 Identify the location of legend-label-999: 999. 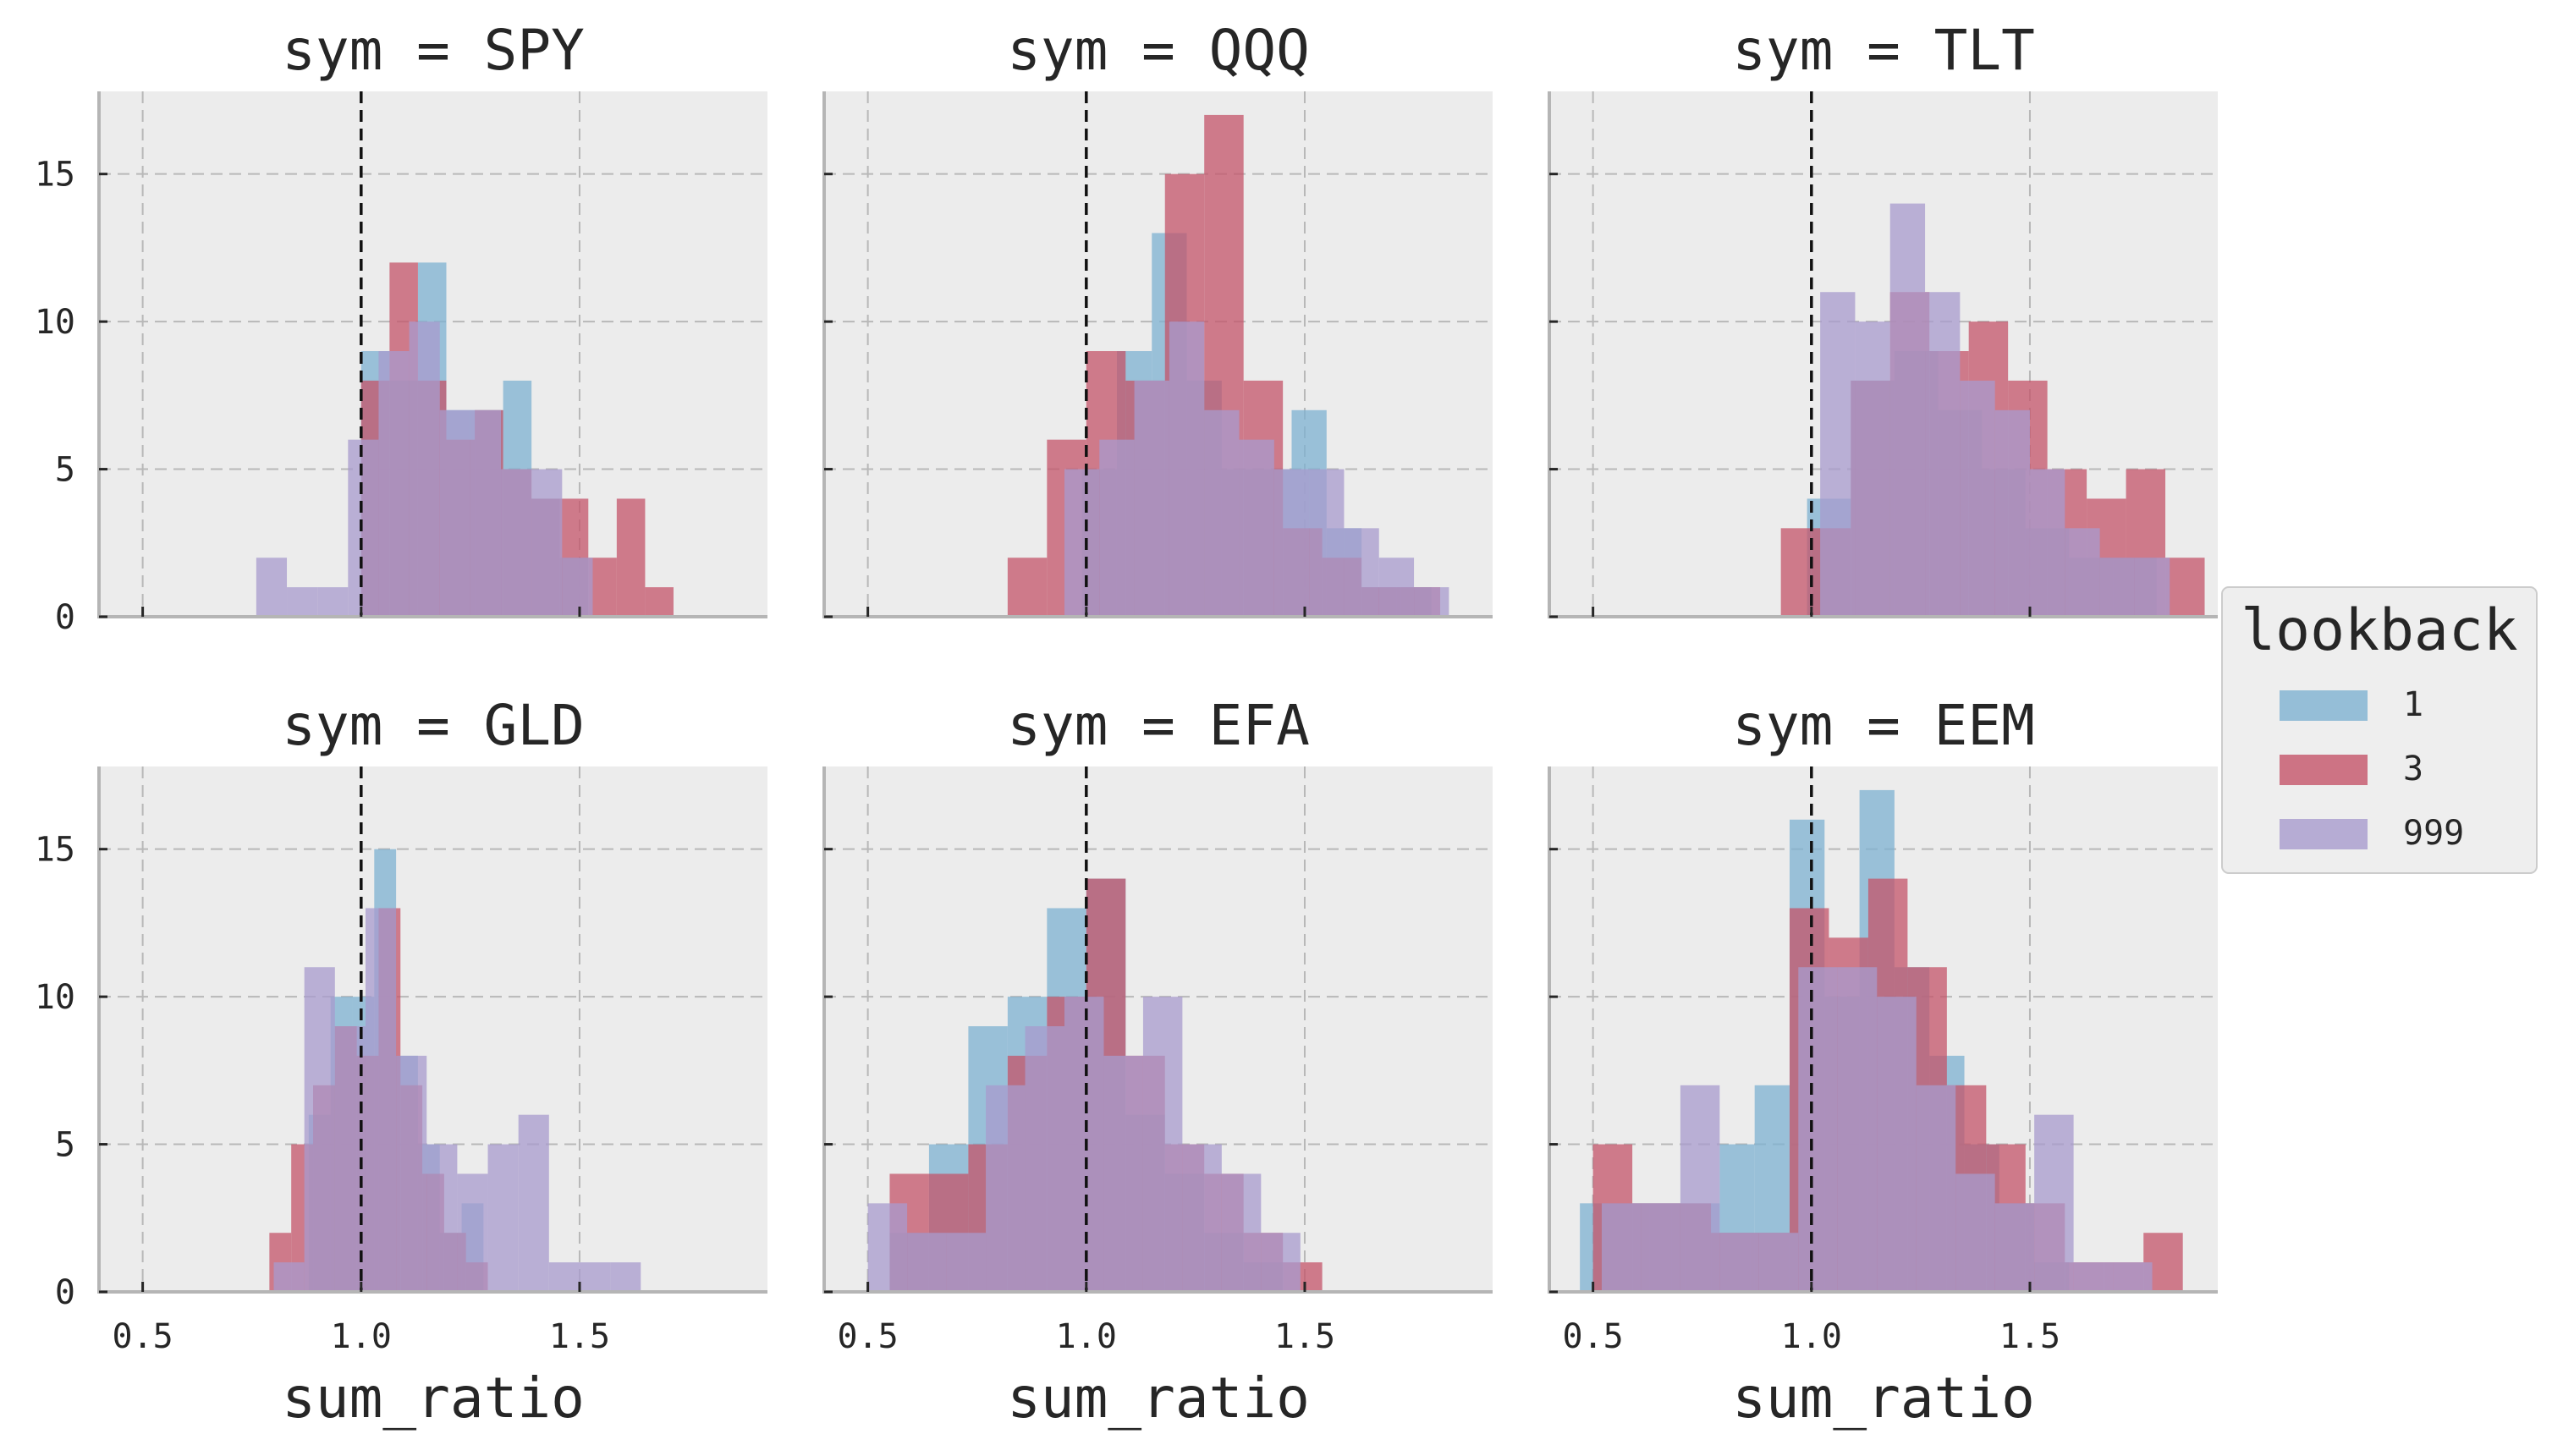
(2433, 834).